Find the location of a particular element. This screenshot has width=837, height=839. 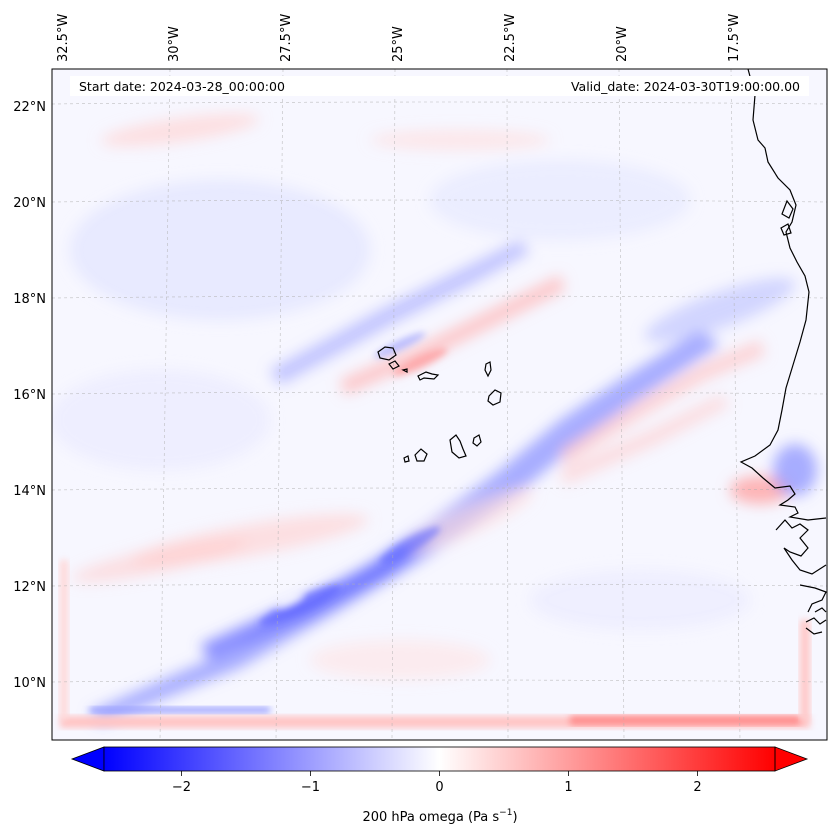

island-santo-antao is located at coordinates (387, 353).